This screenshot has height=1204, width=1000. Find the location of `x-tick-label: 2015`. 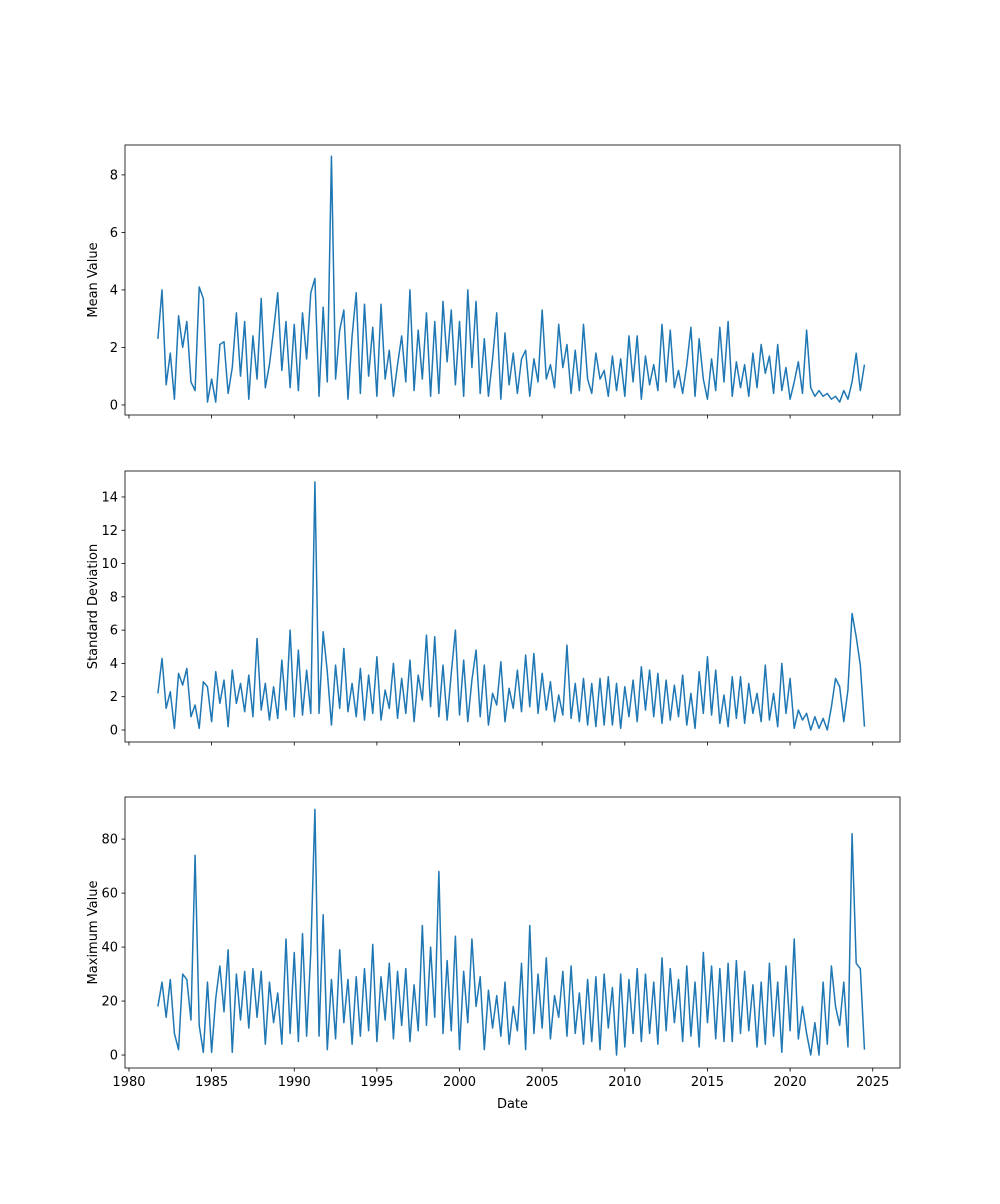

x-tick-label: 2015 is located at coordinates (707, 1082).